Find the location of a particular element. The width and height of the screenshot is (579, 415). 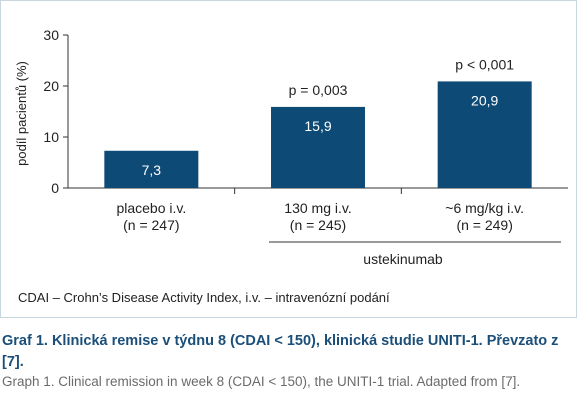

y-tick-label: 0 is located at coordinates (55, 188).